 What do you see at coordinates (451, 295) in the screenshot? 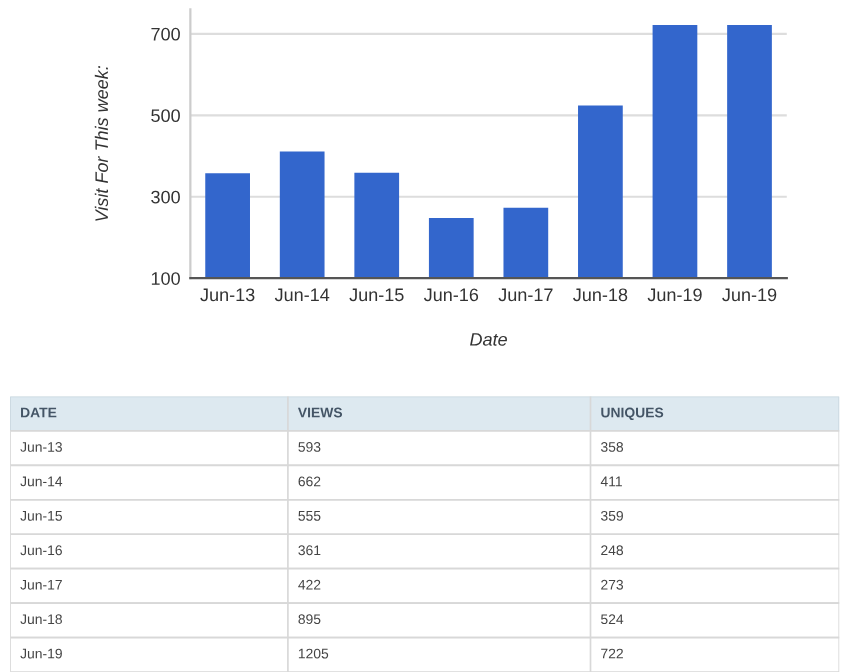
I see `x-tick-label: Jun-16` at bounding box center [451, 295].